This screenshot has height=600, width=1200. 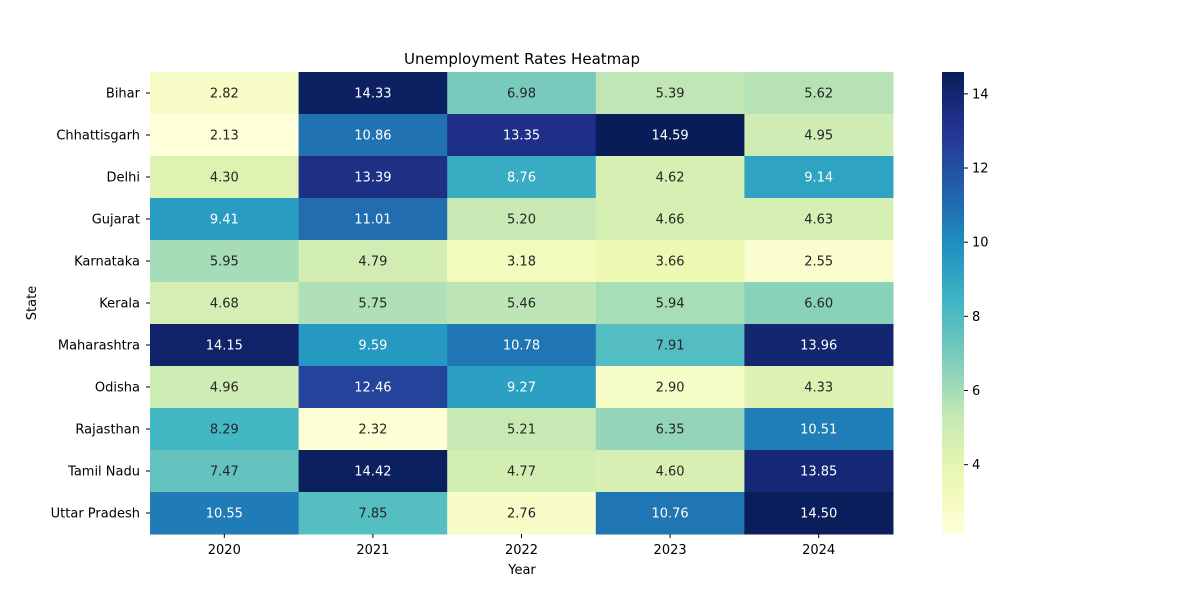 What do you see at coordinates (976, 465) in the screenshot?
I see `colorbar-tick-label: 4` at bounding box center [976, 465].